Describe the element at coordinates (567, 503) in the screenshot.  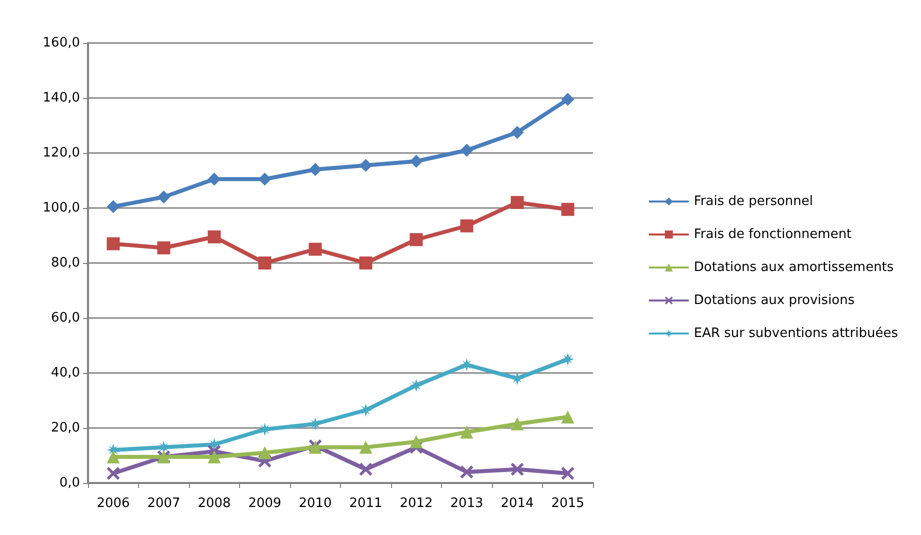
I see `x-tick-label: 2015` at that location.